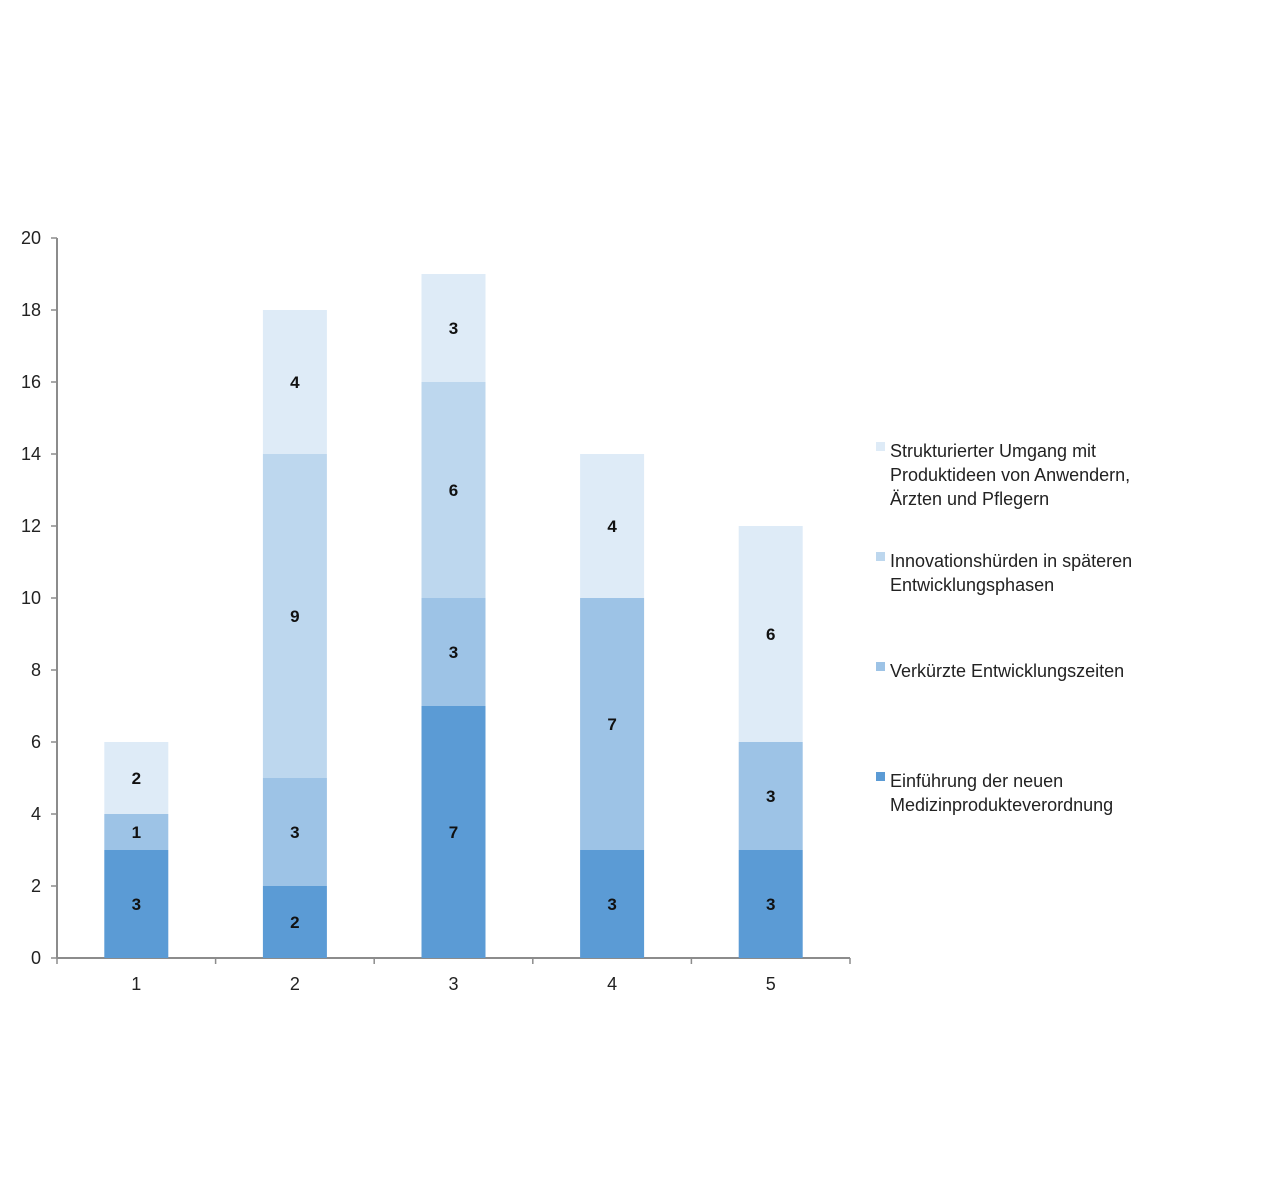  What do you see at coordinates (453, 984) in the screenshot?
I see `x-tick-label: 3` at bounding box center [453, 984].